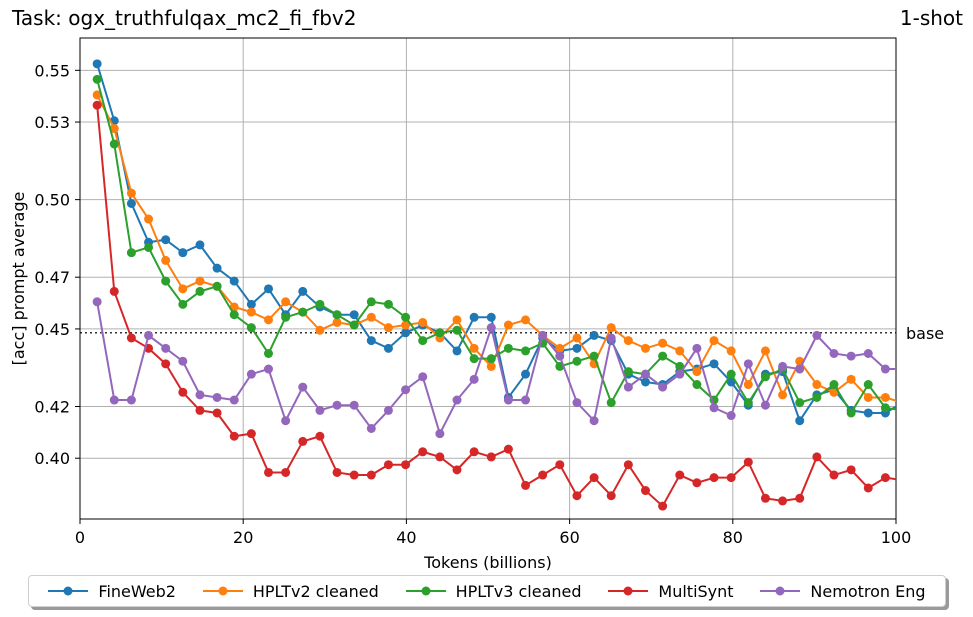 This screenshot has width=973, height=617. I want to click on legend-item-multisynt: MultiSynt, so click(671, 591).